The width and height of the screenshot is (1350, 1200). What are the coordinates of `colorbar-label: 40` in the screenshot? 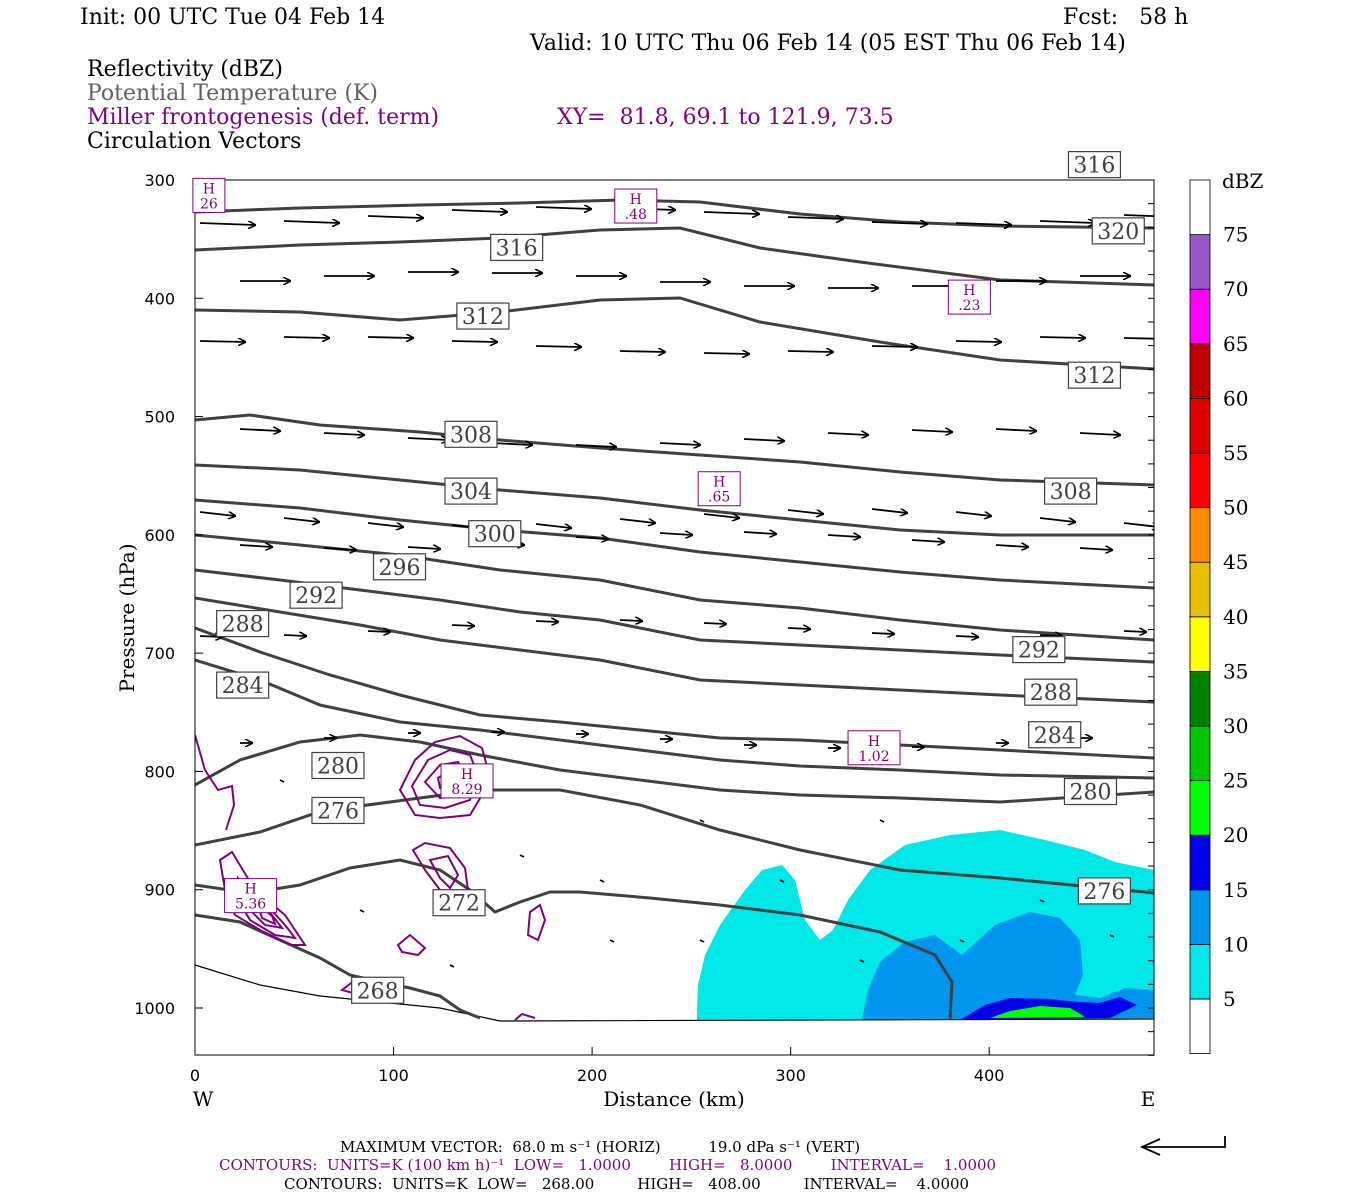 It's located at (1235, 617).